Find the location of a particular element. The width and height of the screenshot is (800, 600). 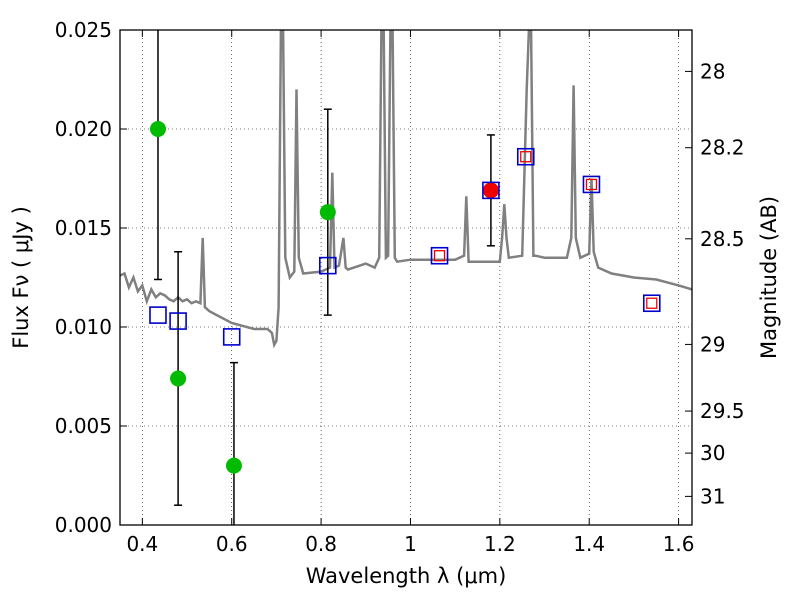

x-axis-label: Wavelength λ (μm) is located at coordinates (406, 576).